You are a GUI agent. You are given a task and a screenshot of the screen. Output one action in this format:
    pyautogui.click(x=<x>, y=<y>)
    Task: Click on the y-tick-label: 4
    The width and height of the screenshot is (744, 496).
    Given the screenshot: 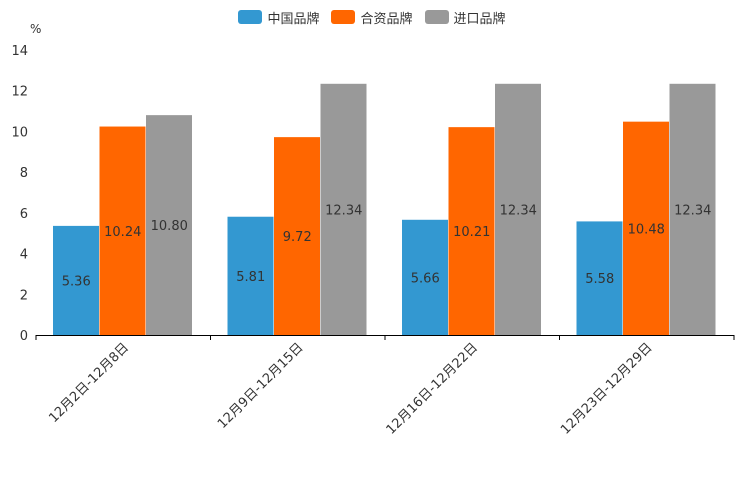 What is the action you would take?
    pyautogui.click(x=24, y=255)
    